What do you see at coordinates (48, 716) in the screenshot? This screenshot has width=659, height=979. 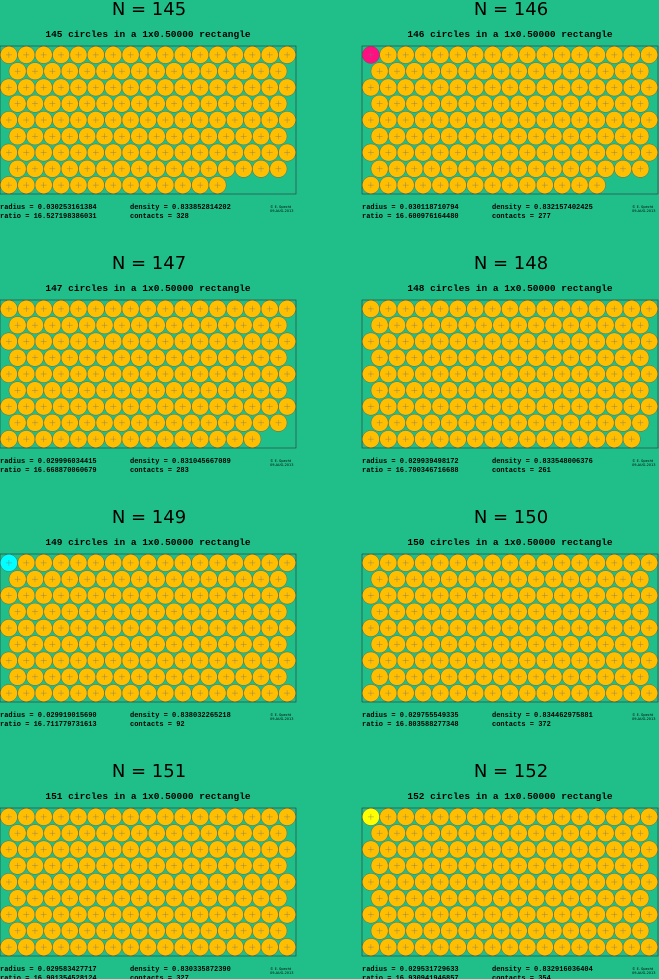 I see `radius-text: radius = 0.029919015690` at bounding box center [48, 716].